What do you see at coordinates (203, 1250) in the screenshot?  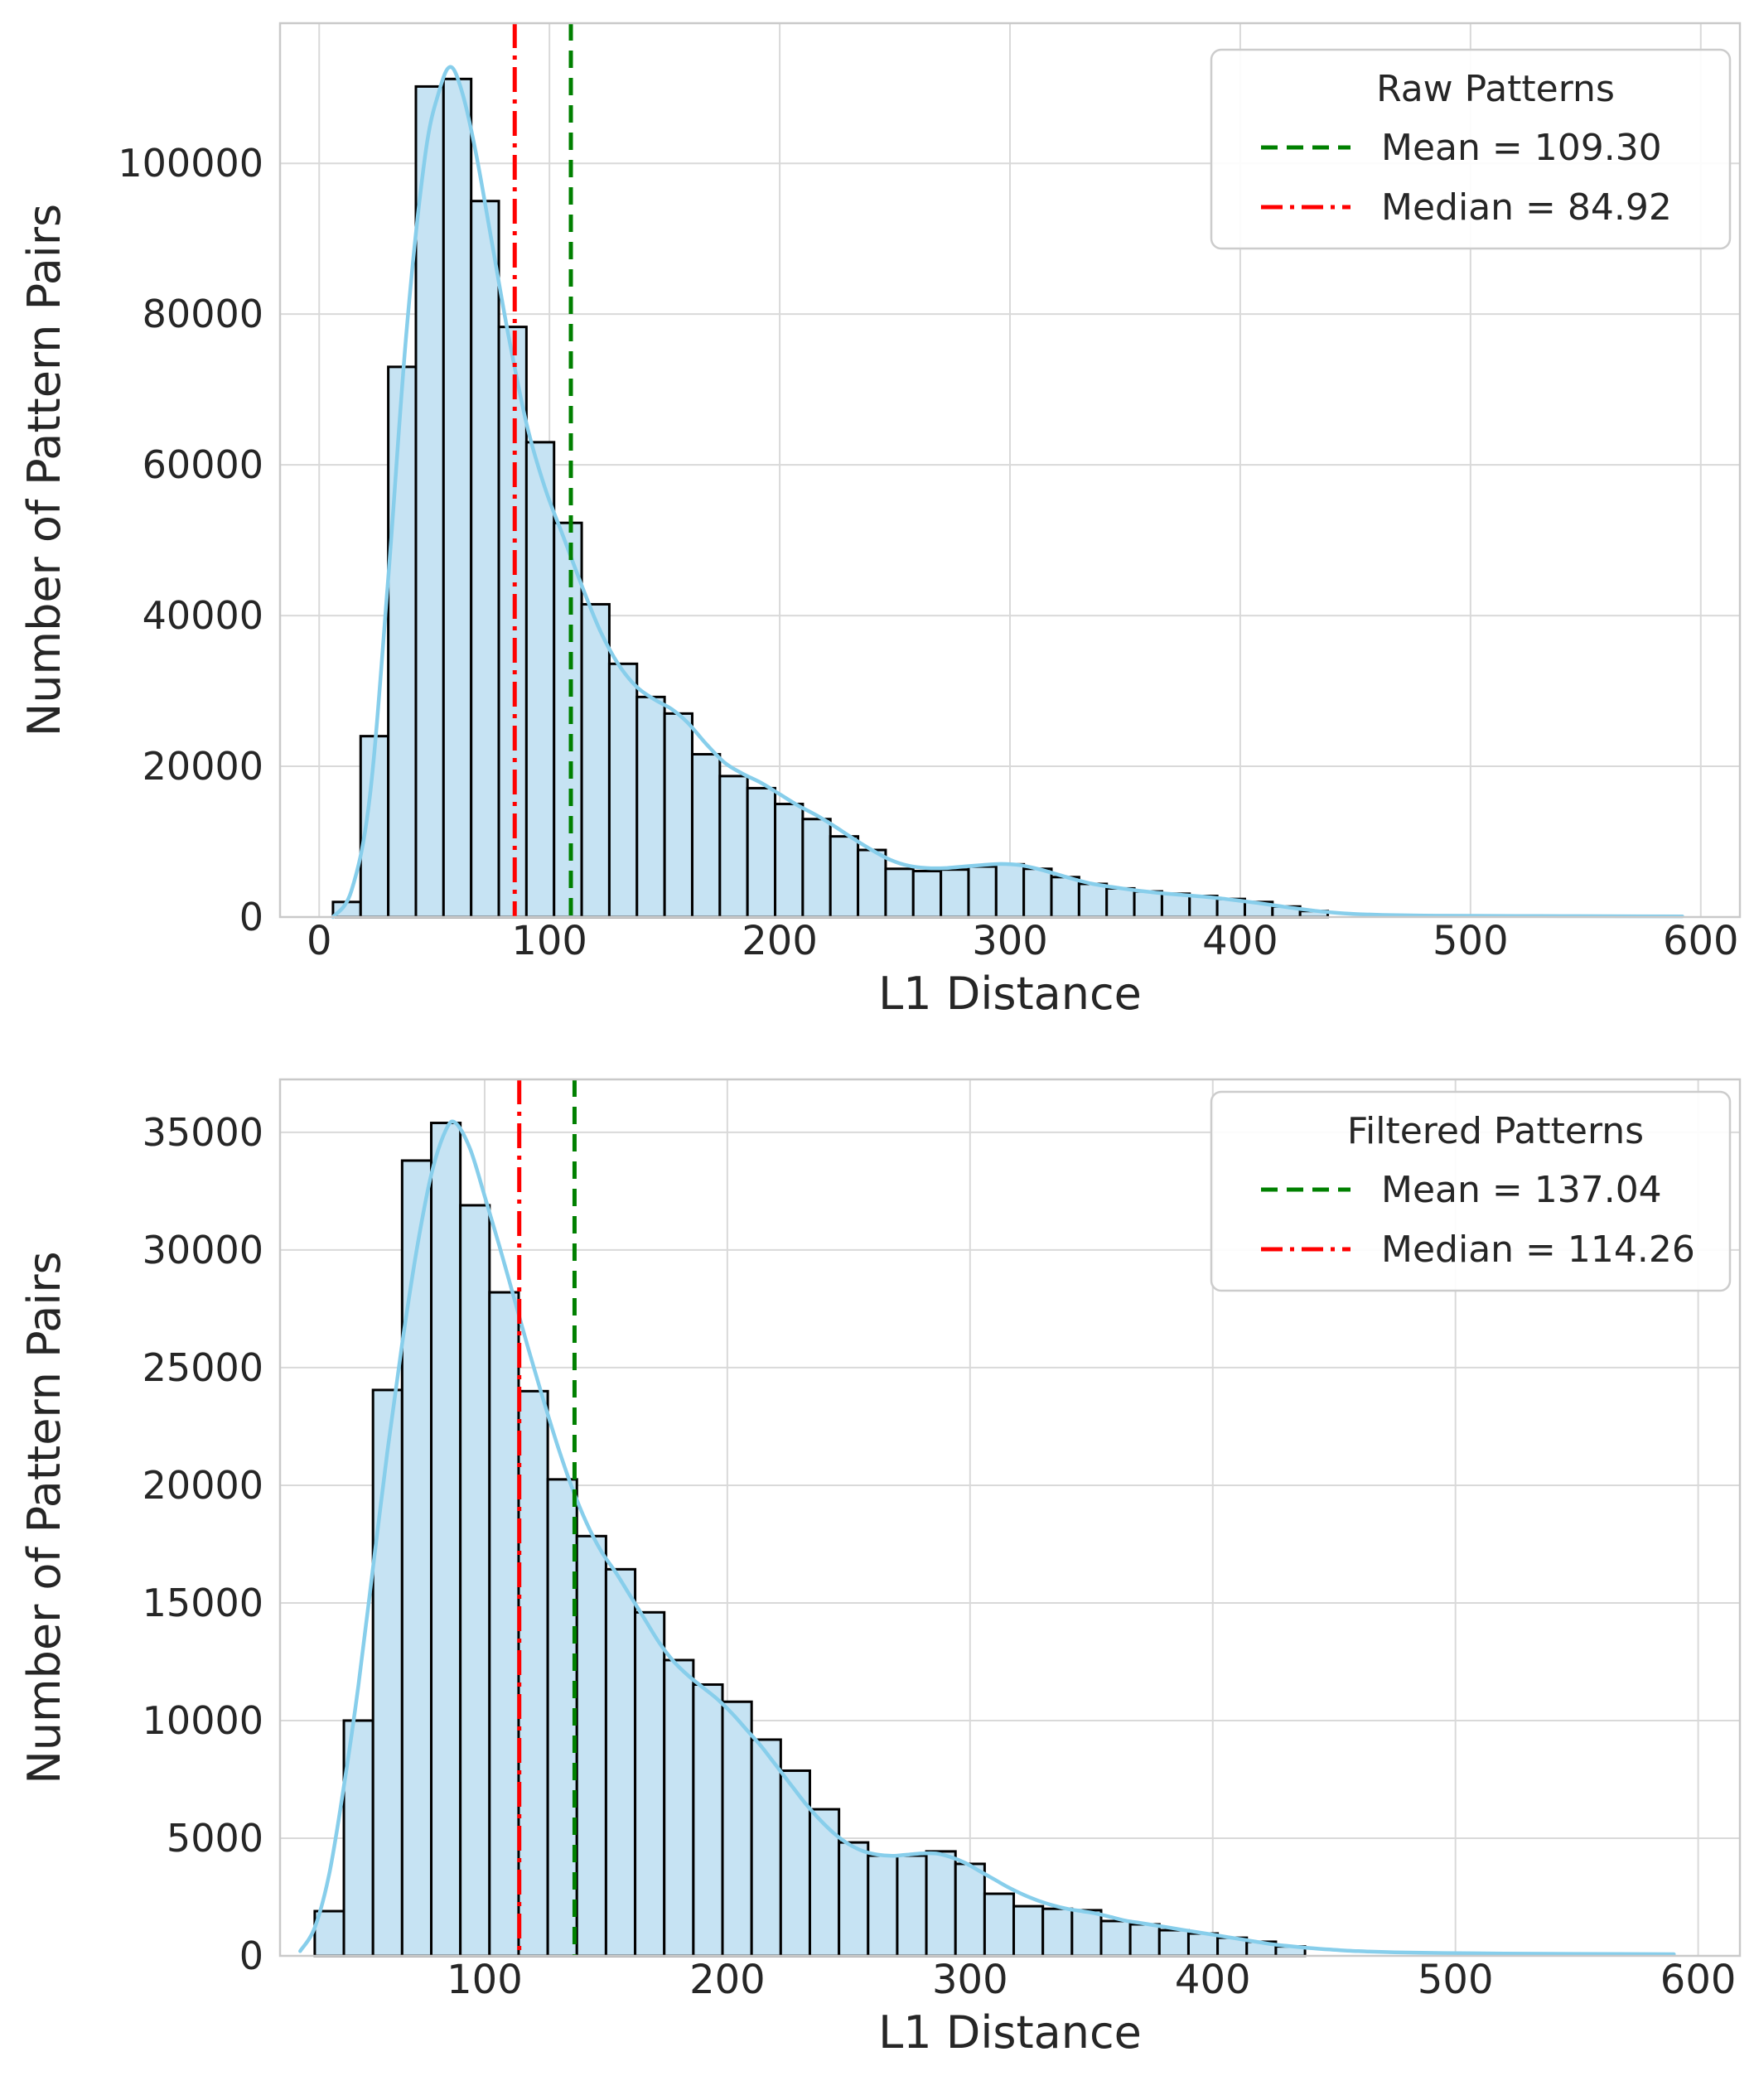 I see `y-tick-label: 30000` at bounding box center [203, 1250].